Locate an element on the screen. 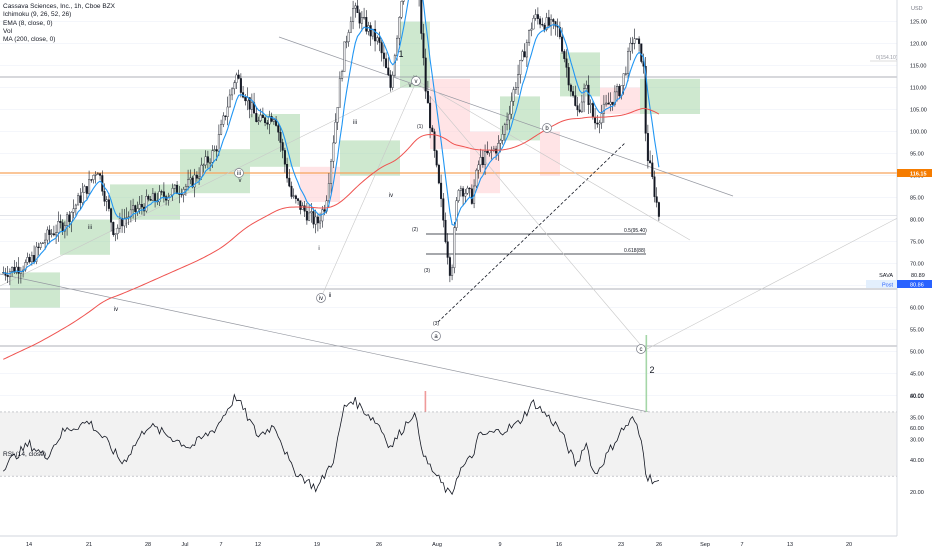 The width and height of the screenshot is (932, 555). rsi-tick-label: 60.00 is located at coordinates (917, 429).